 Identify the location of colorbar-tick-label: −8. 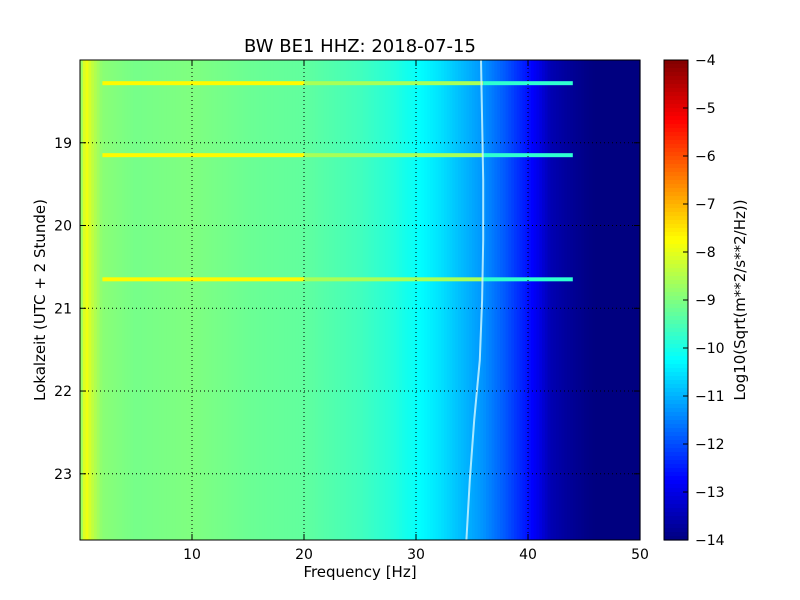
(705, 253).